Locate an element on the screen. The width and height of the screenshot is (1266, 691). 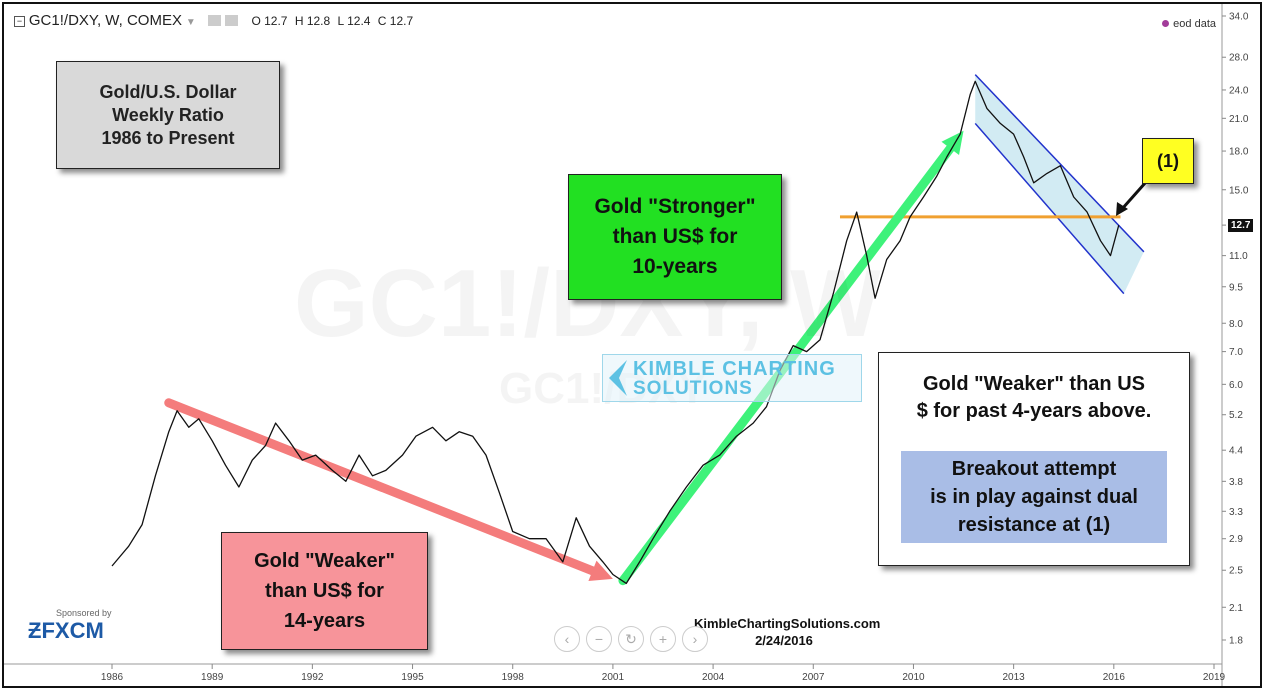
marker-1-box: (1) is located at coordinates (1168, 161).